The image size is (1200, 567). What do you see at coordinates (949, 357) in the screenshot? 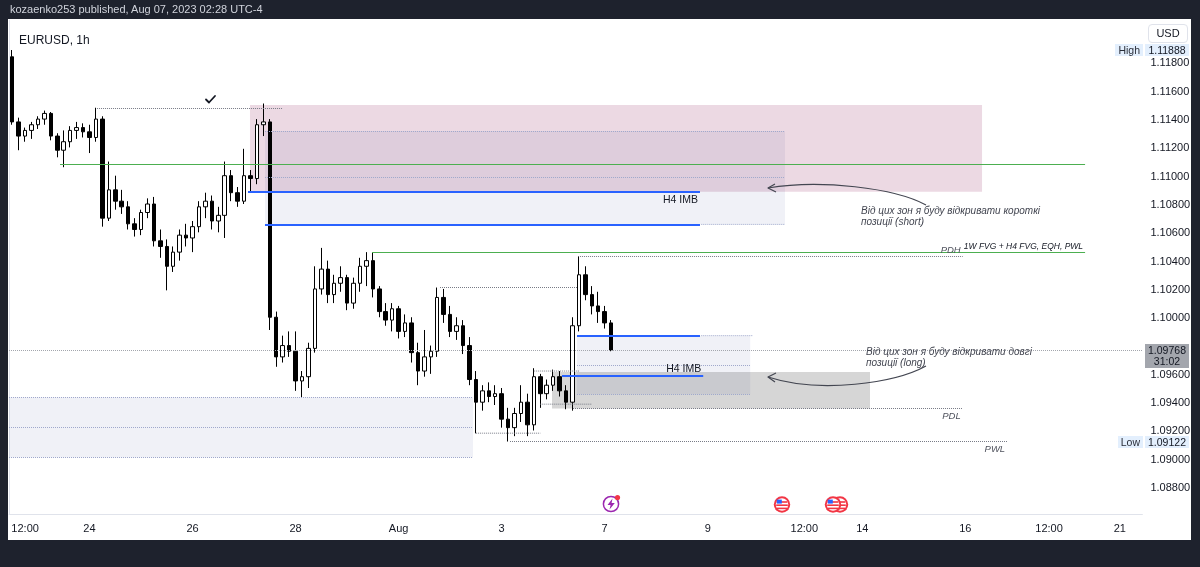
I see `annotation: Від цих зон я буду відкривати довгі позиції (long)` at bounding box center [949, 357].